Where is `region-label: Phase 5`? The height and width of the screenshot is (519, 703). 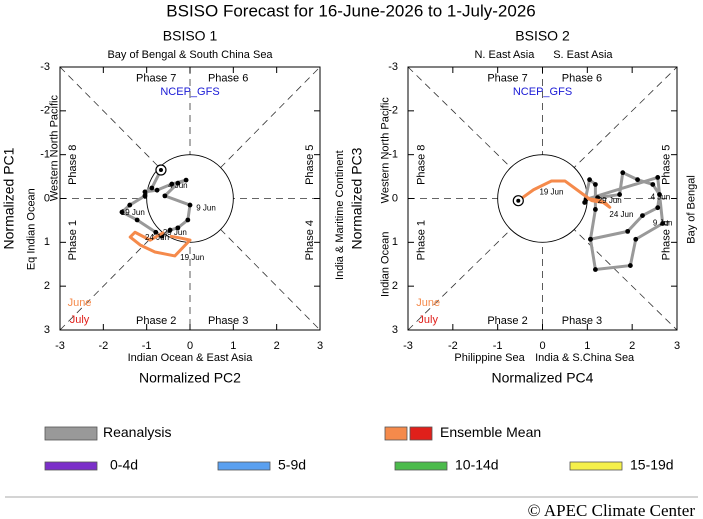 region-label: Phase 5 is located at coordinates (667, 165).